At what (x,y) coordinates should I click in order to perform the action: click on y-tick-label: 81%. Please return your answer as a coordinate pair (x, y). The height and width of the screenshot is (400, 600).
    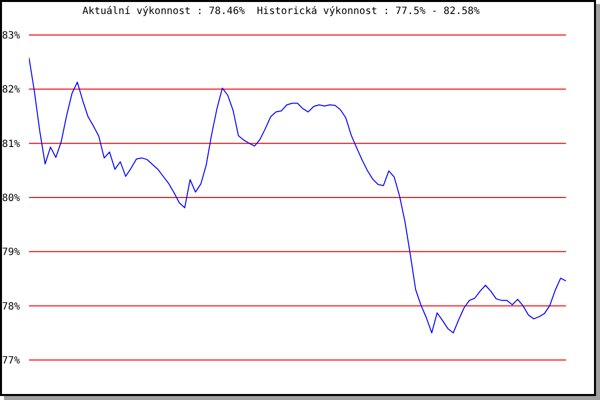
    Looking at the image, I should click on (11, 144).